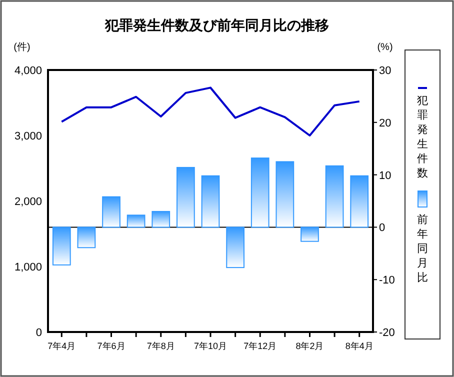  What do you see at coordinates (385, 123) in the screenshot?
I see `y2-tick-label: 20` at bounding box center [385, 123].